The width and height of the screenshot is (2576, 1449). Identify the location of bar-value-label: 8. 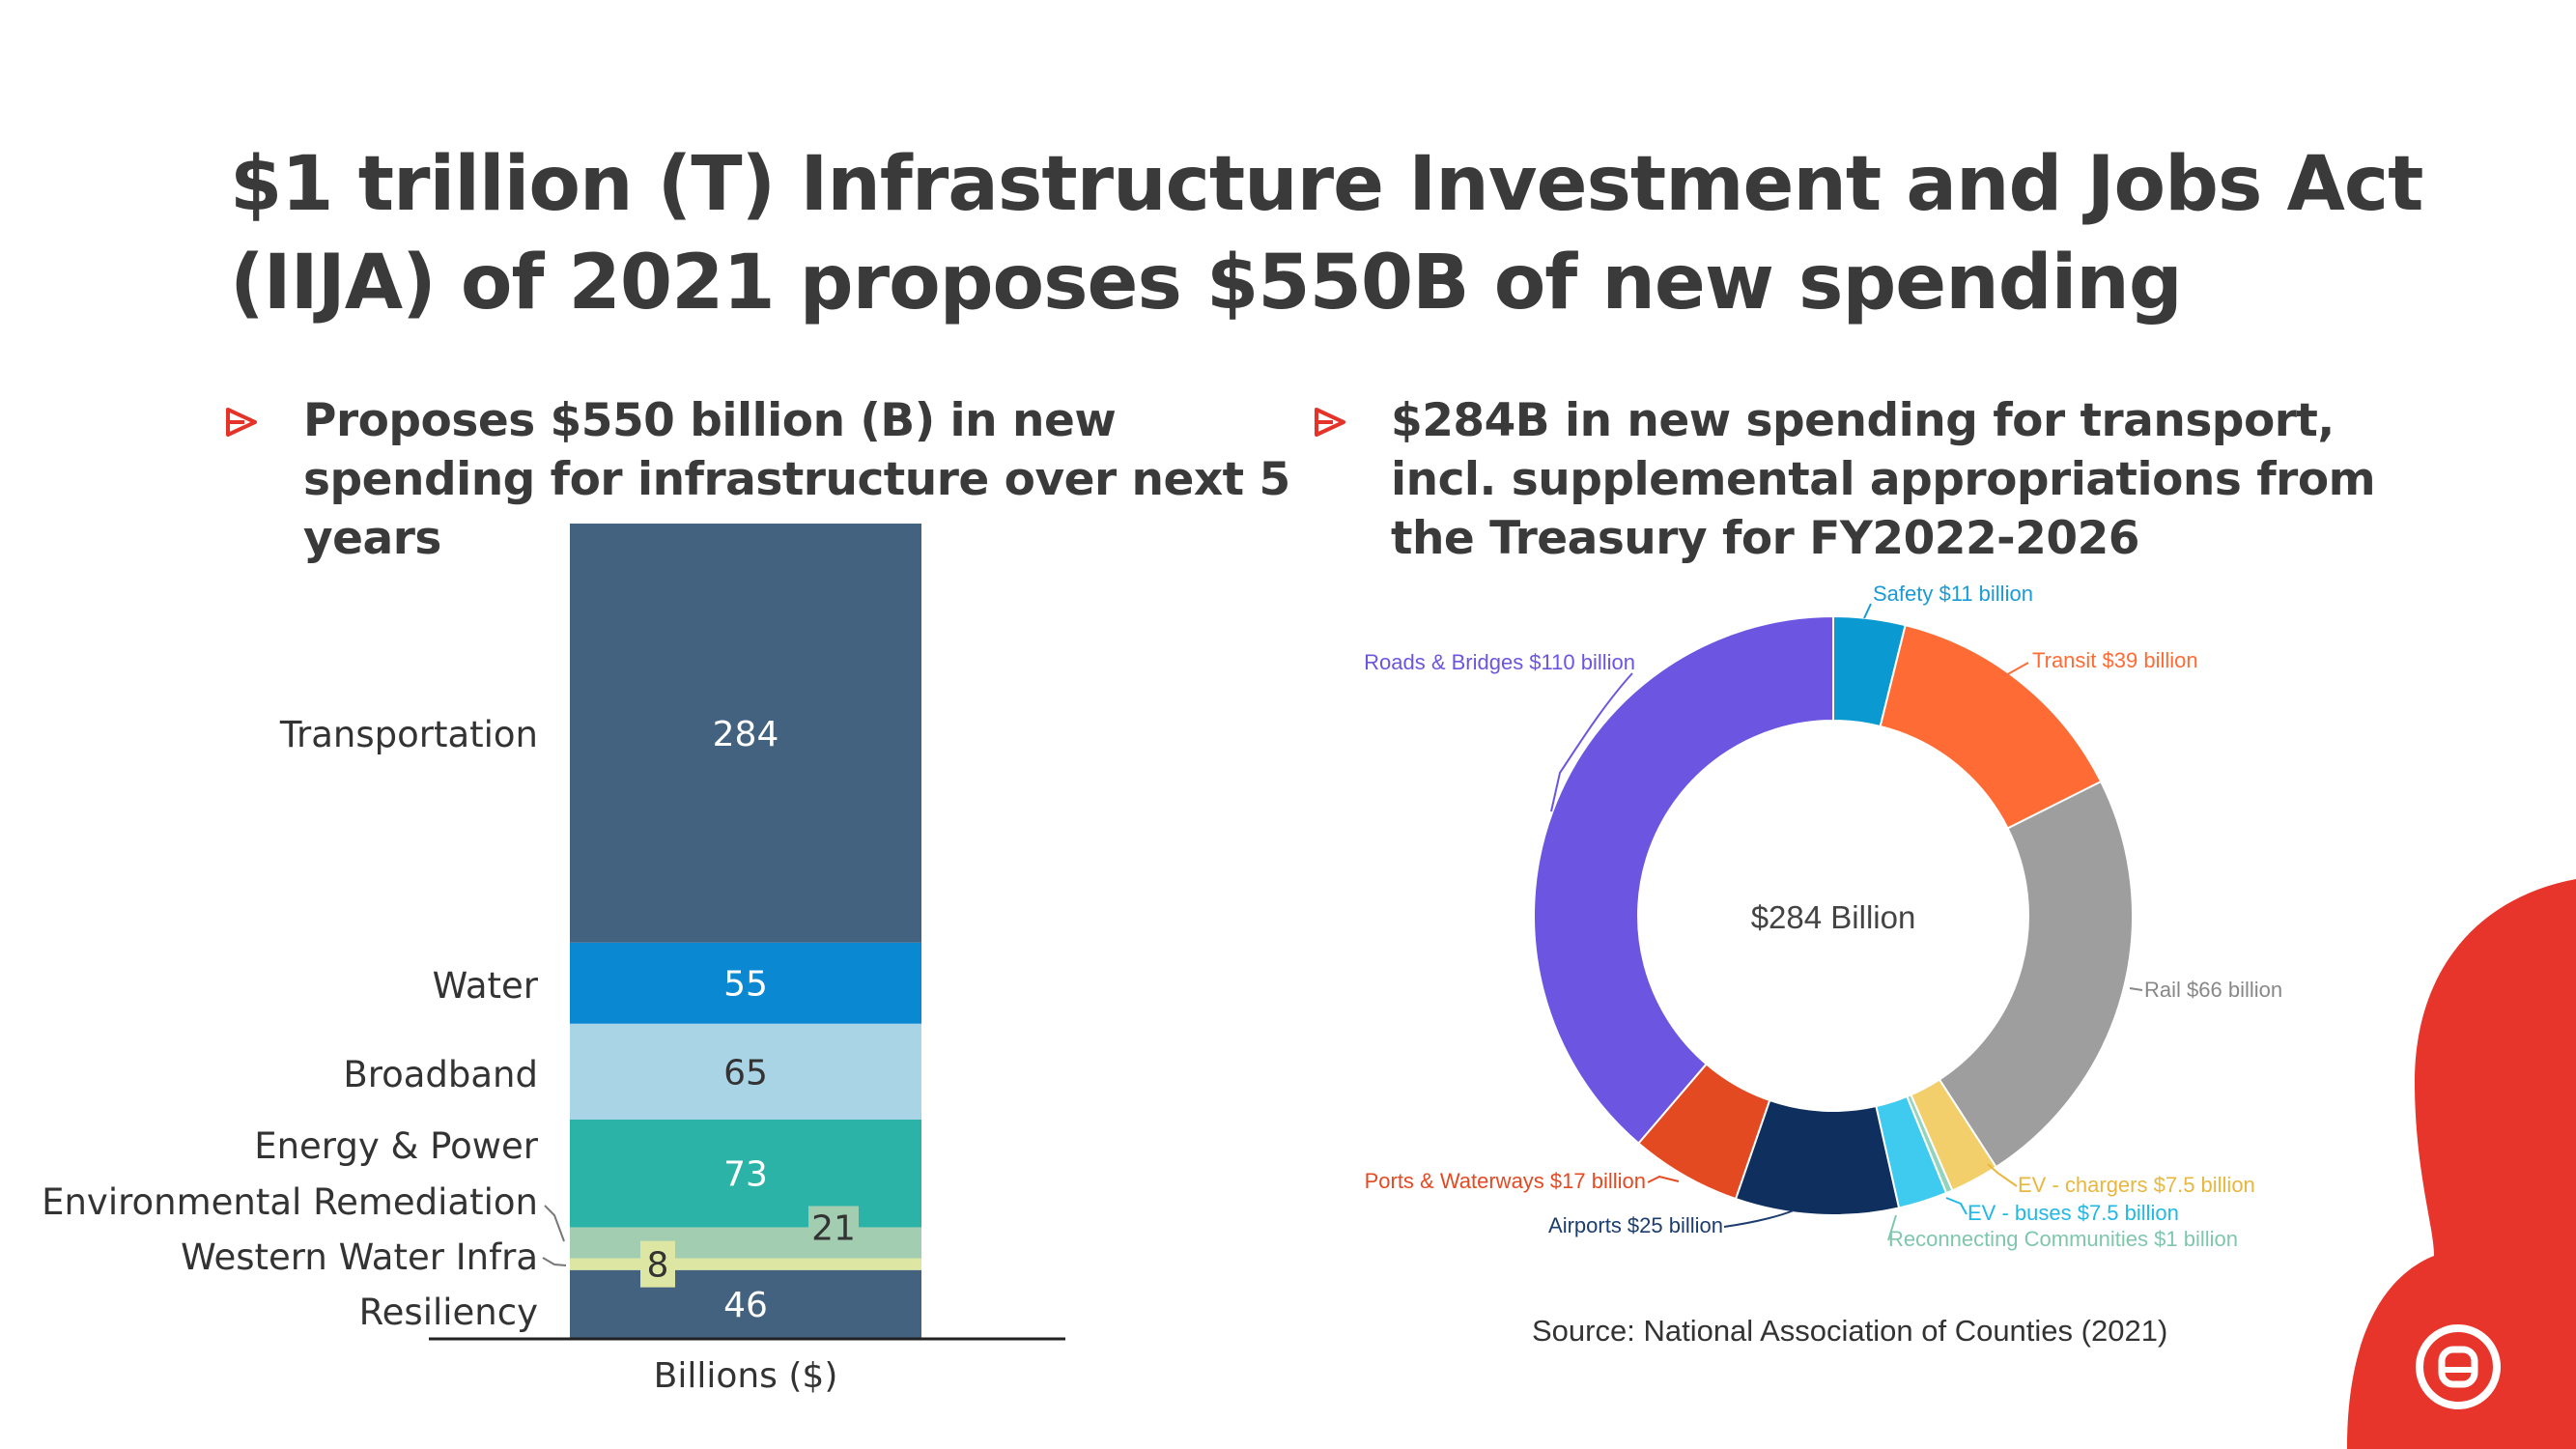
(658, 1266).